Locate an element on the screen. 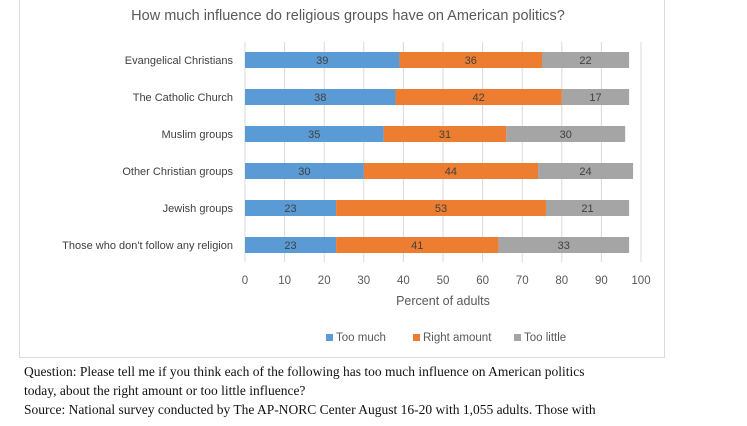 The width and height of the screenshot is (747, 426). legend-label: Too little is located at coordinates (545, 338).